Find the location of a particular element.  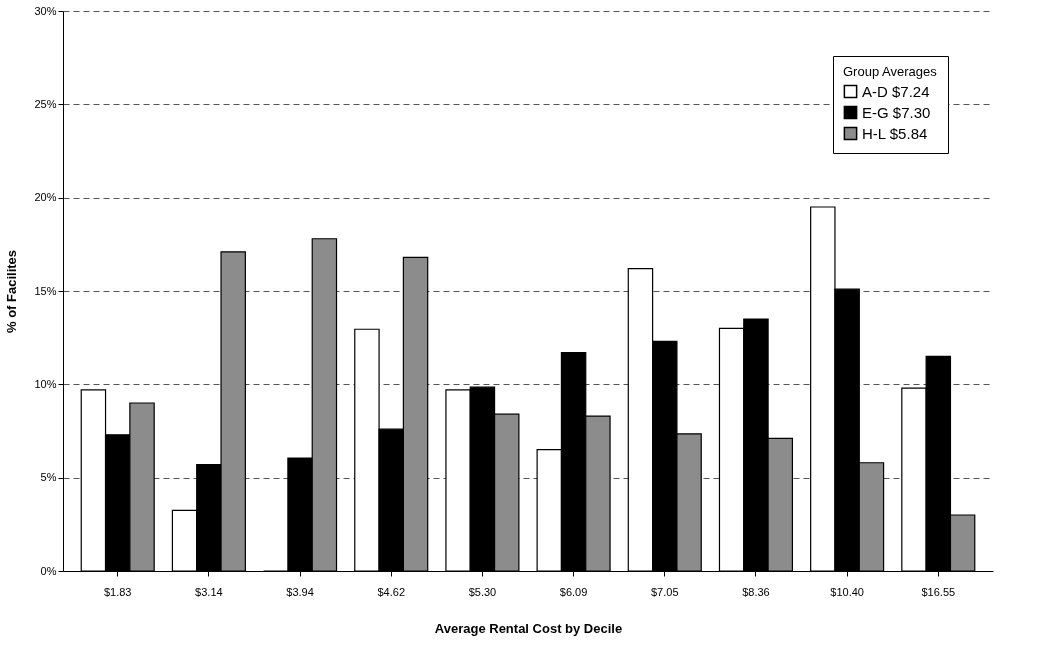

legend-label: E-G $7.30 is located at coordinates (896, 112).